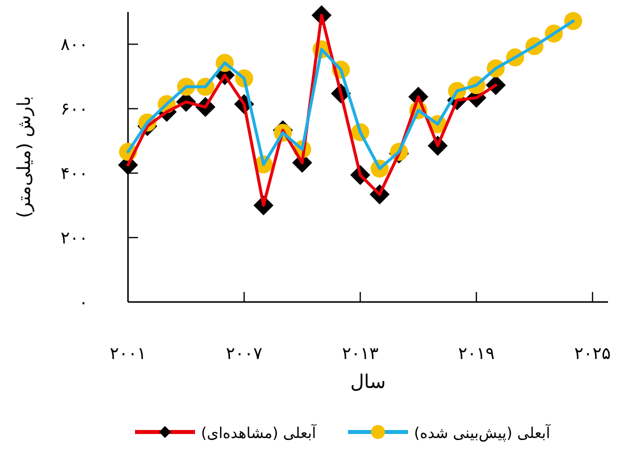  I want to click on xtick: ۲۰۰۷, so click(244, 354).